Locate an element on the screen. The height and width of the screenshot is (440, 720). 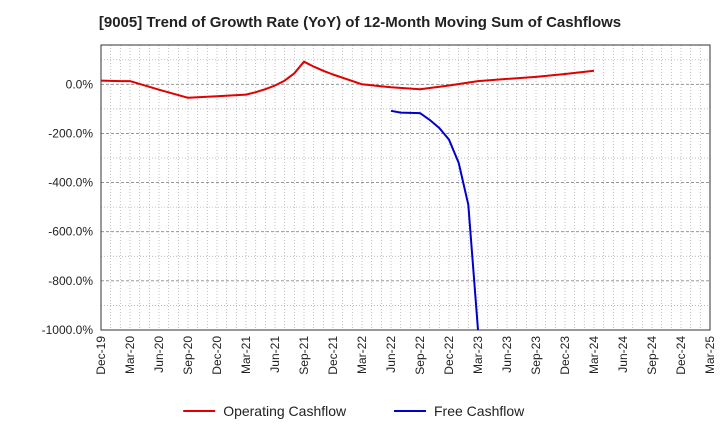
series-line-operating-cashflow is located at coordinates (348, 79).